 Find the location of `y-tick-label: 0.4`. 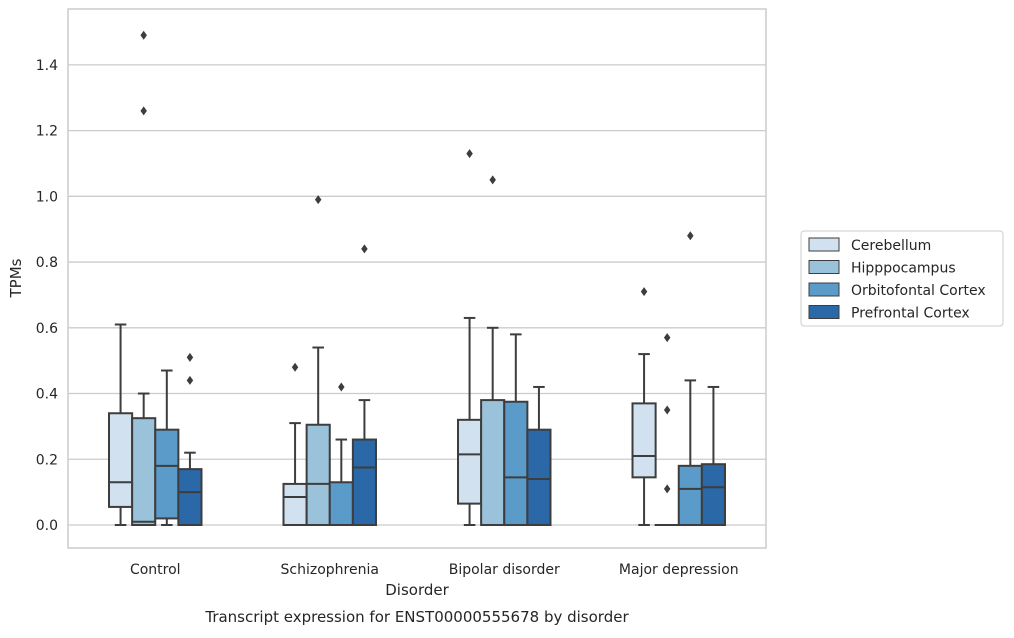

y-tick-label: 0.4 is located at coordinates (47, 395).